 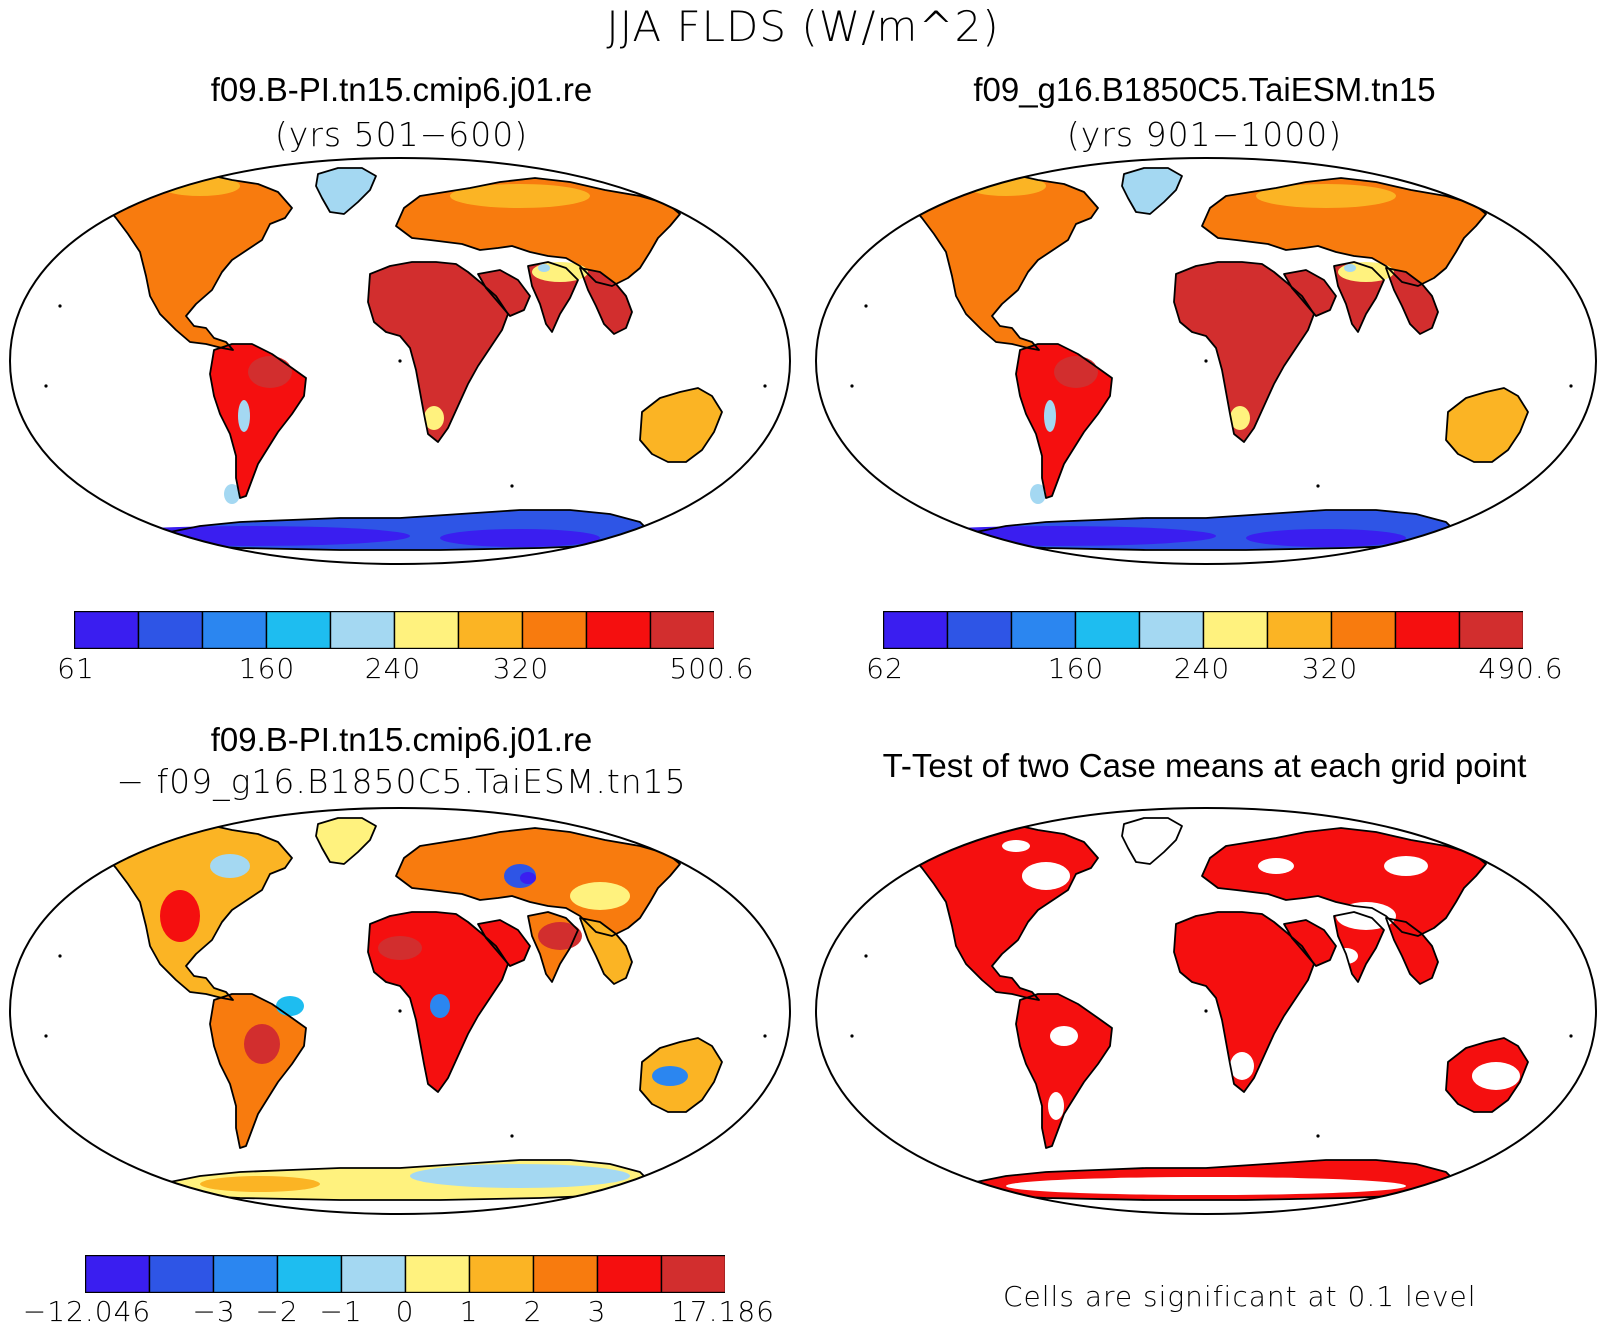 I want to click on colorbar-label: 490.6, so click(x=1521, y=668).